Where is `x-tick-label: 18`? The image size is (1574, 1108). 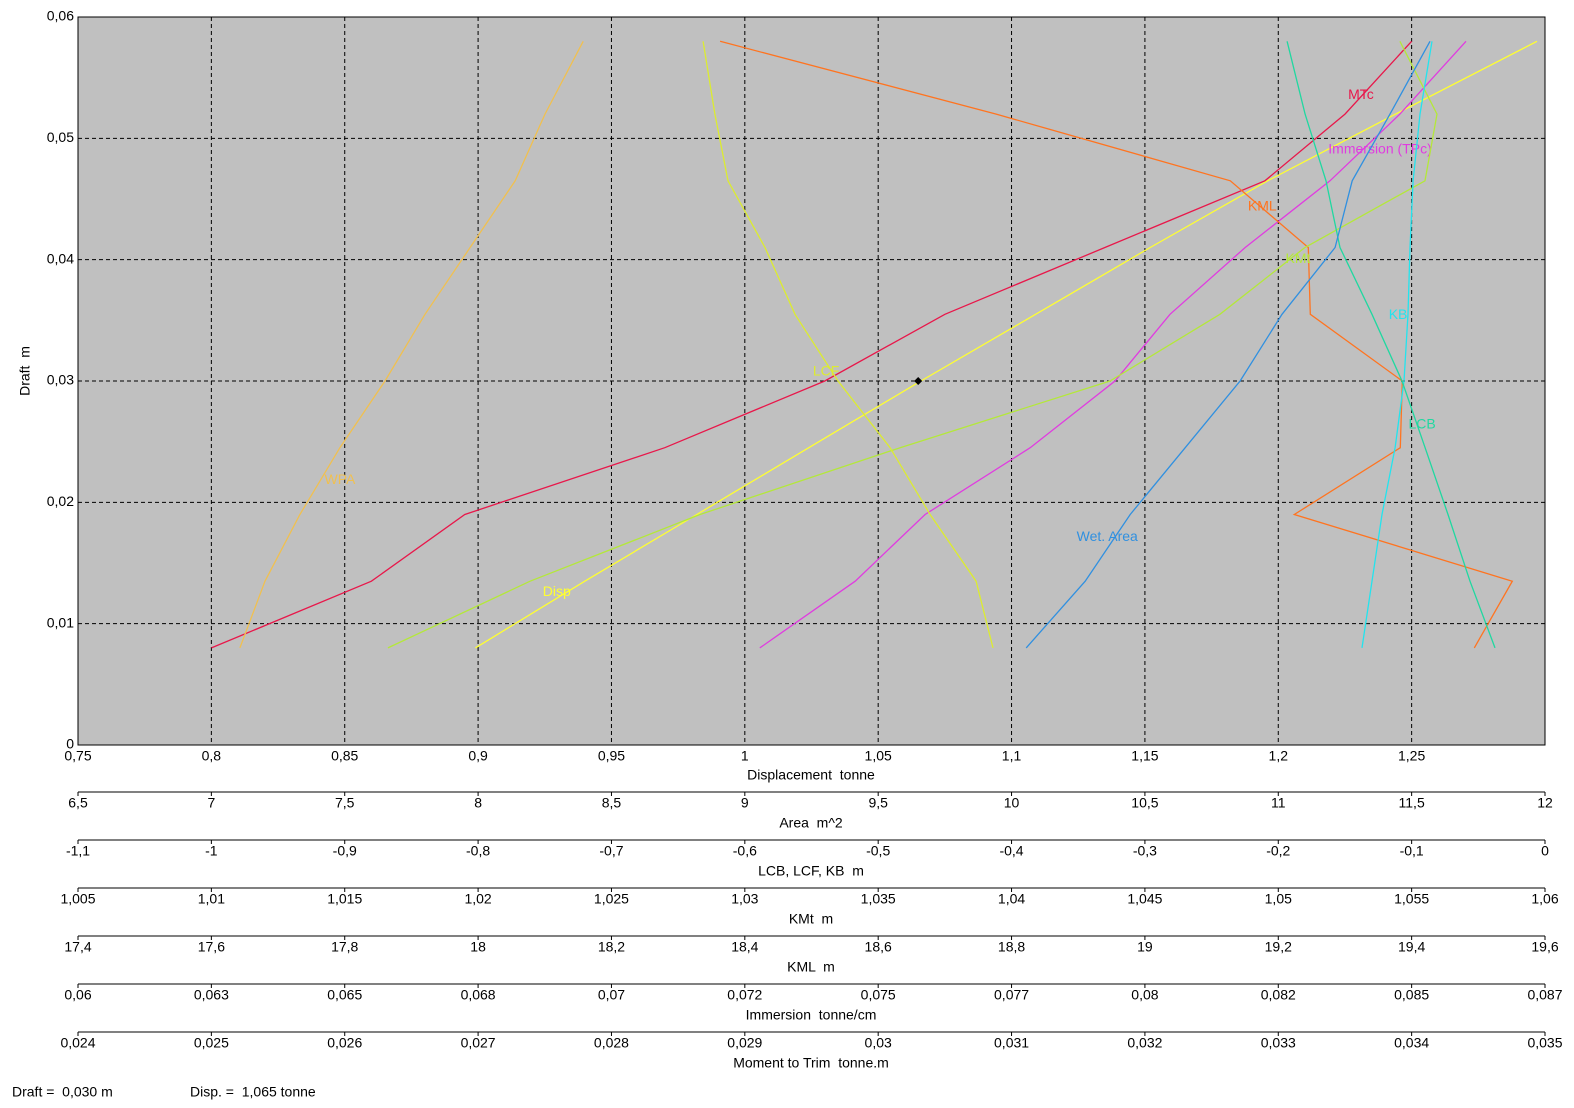 x-tick-label: 18 is located at coordinates (478, 947).